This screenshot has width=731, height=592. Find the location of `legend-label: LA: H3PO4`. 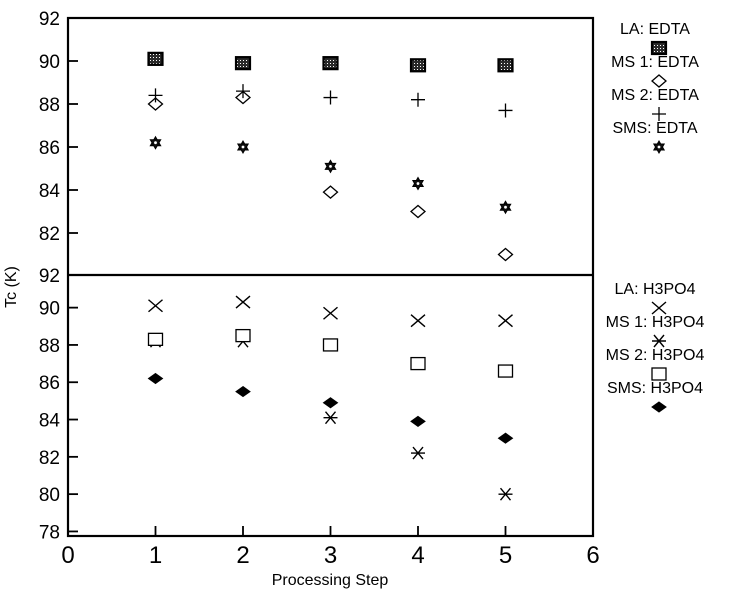

legend-label: LA: H3PO4 is located at coordinates (655, 289).